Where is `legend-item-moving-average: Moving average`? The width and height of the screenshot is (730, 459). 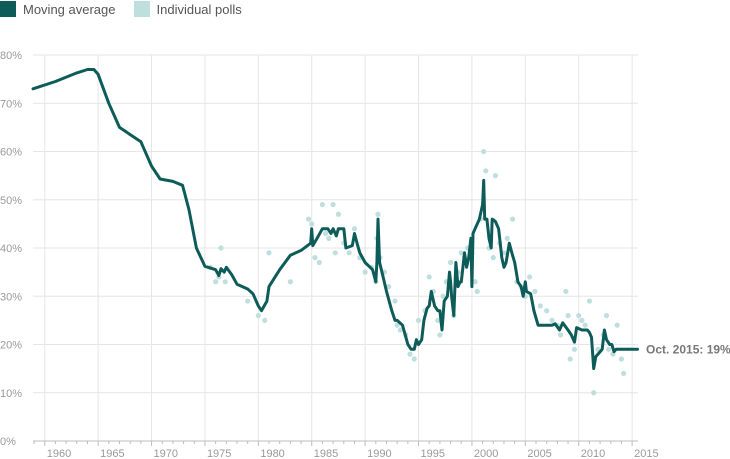 legend-item-moving-average: Moving average is located at coordinates (58, 9).